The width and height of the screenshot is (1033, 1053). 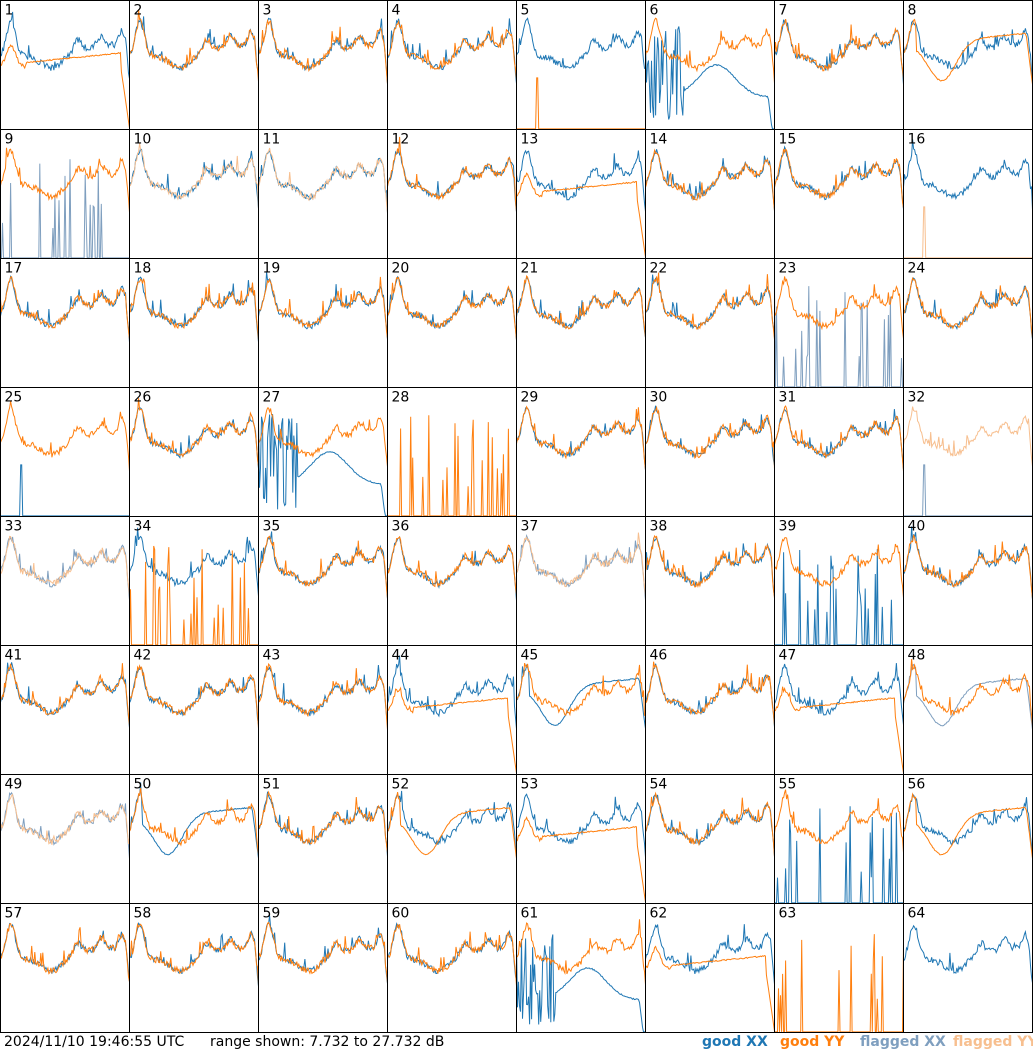 What do you see at coordinates (14, 914) in the screenshot?
I see `panel-label: 57` at bounding box center [14, 914].